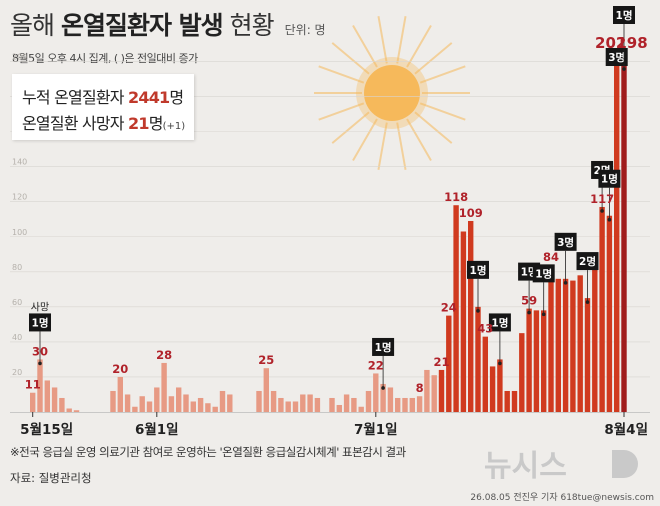 This screenshot has width=660, height=506. I want to click on y-tick-label: 120, so click(19, 197).